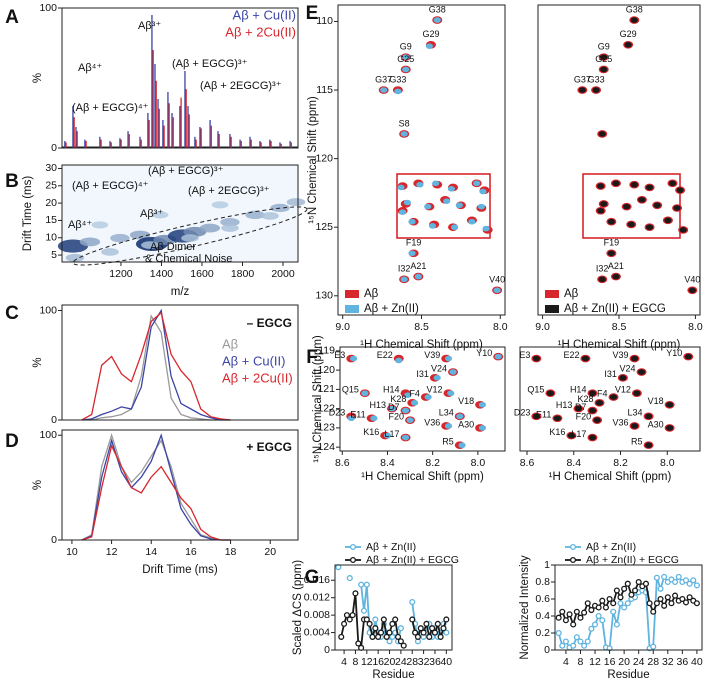  I want to click on y-tick-label: 100, so click(48, 435).